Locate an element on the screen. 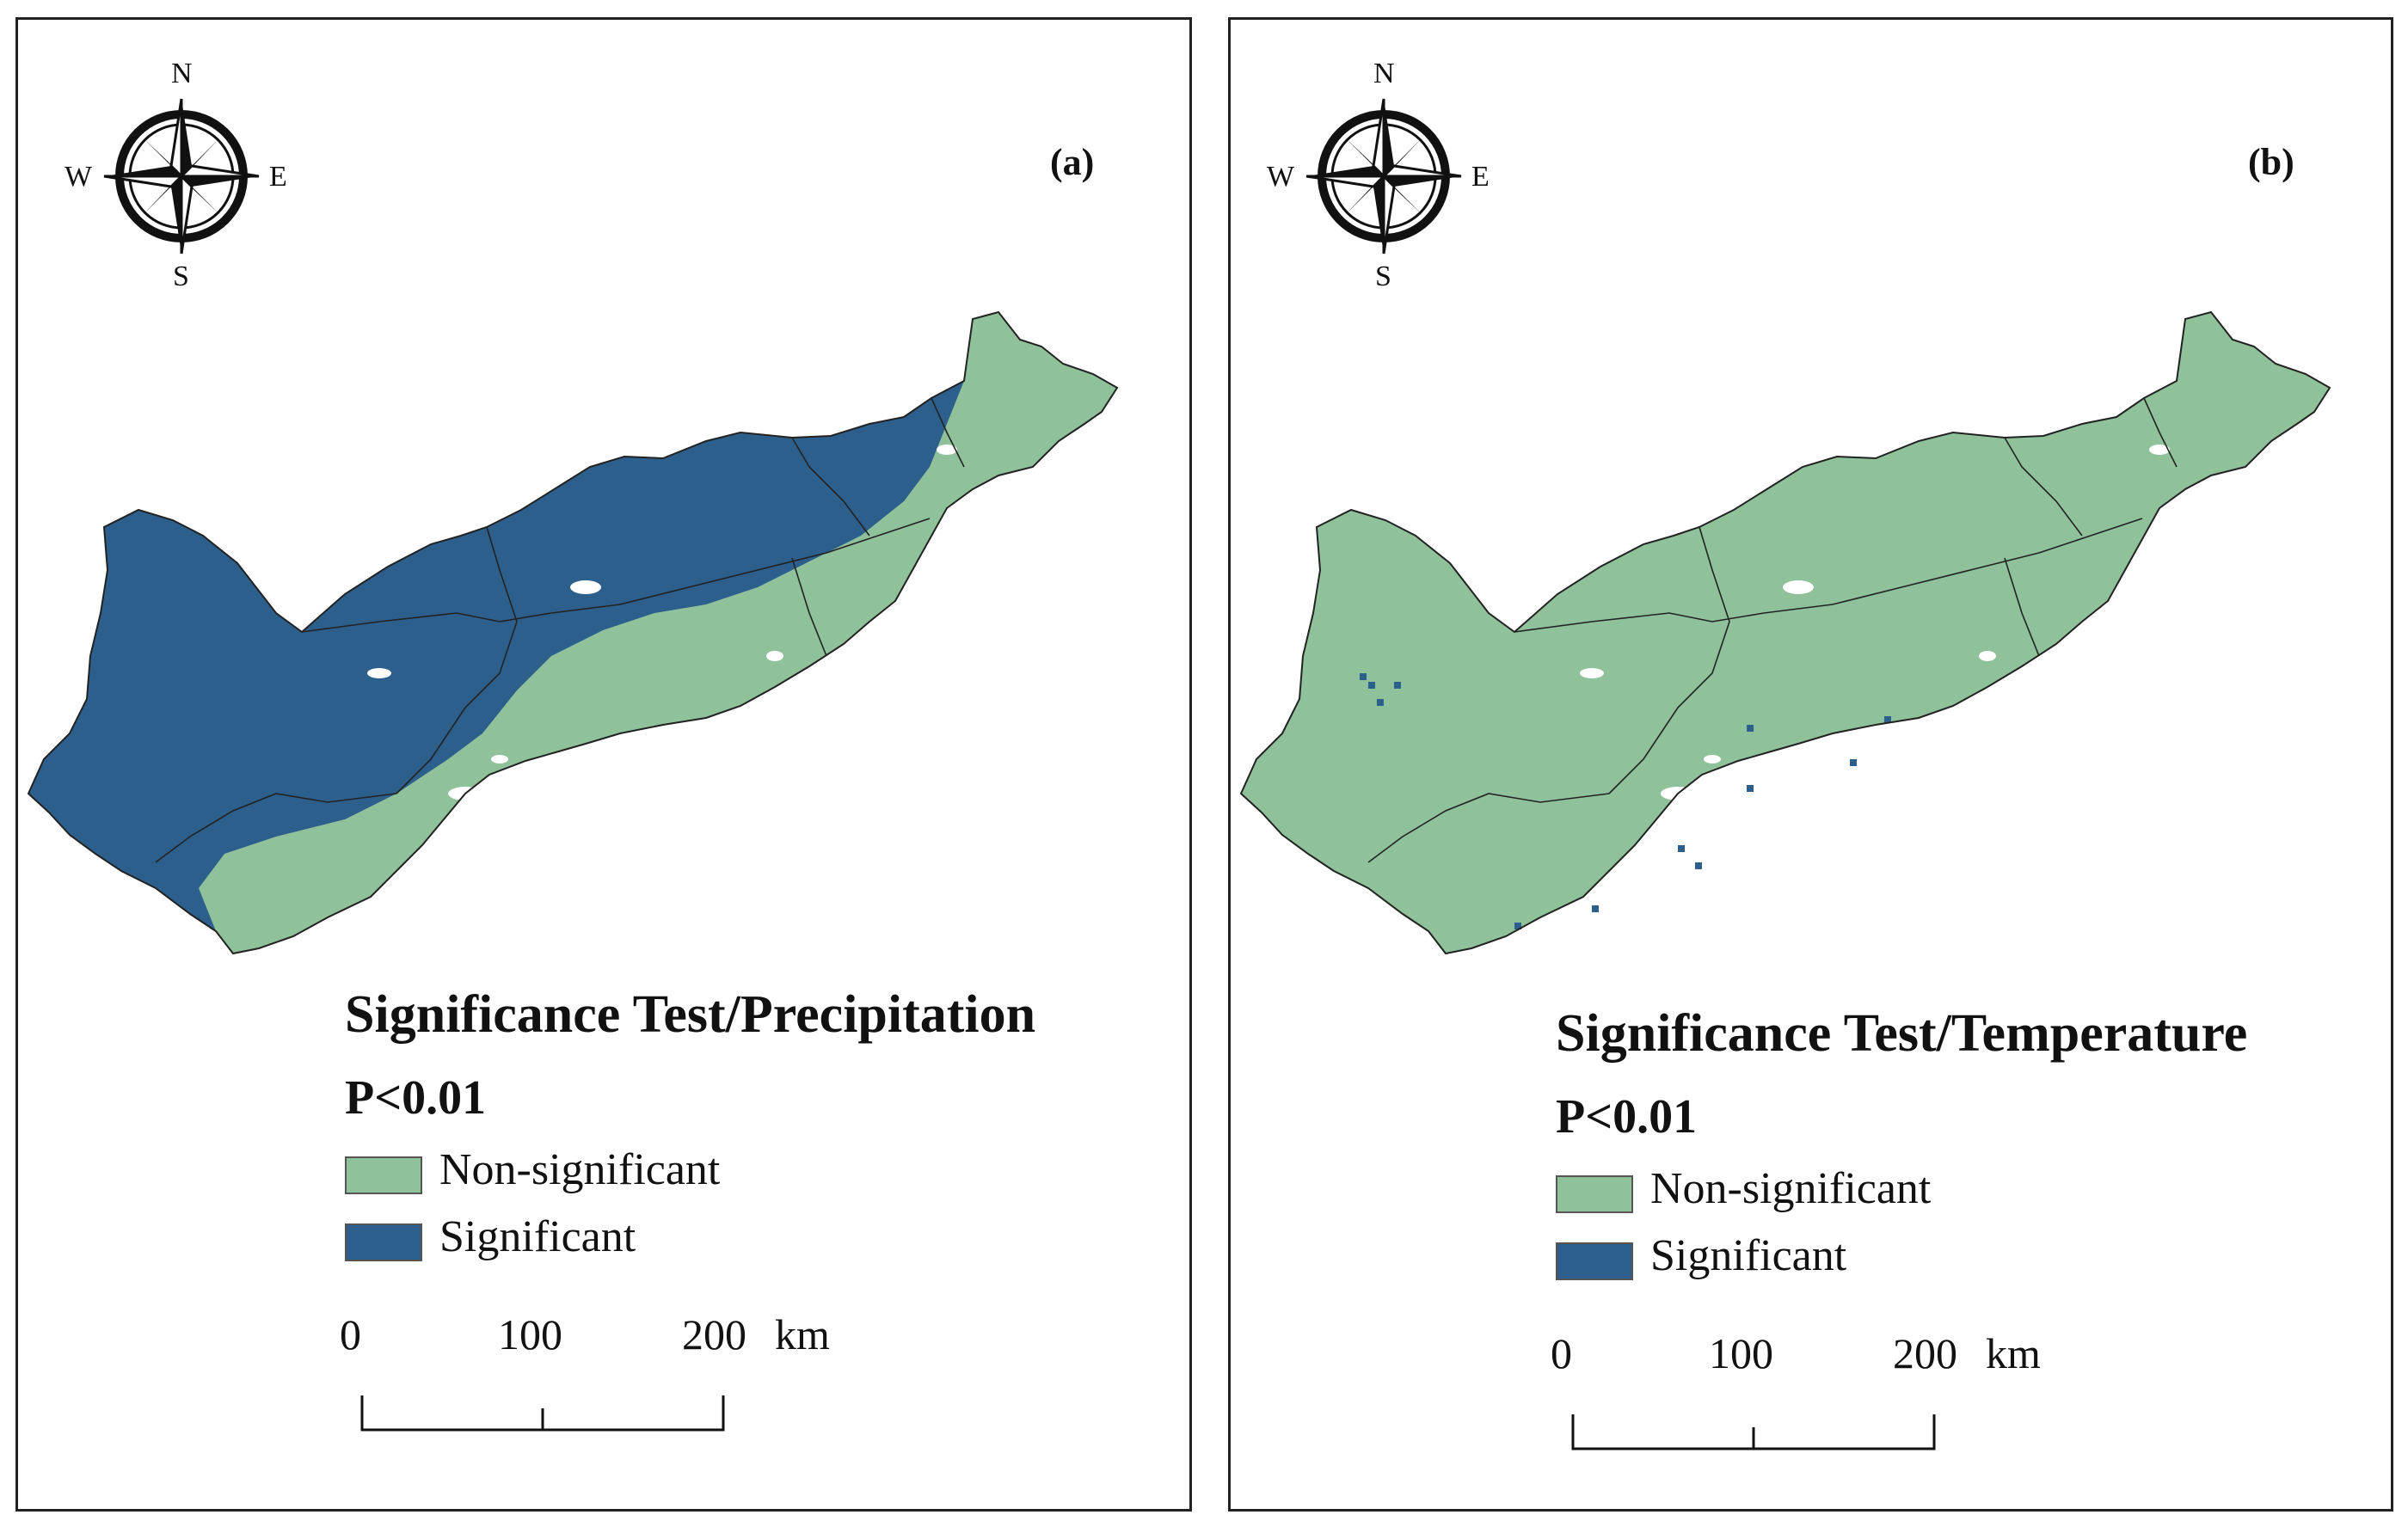 The height and width of the screenshot is (1527, 2408). panel-label: (a) is located at coordinates (1072, 162).